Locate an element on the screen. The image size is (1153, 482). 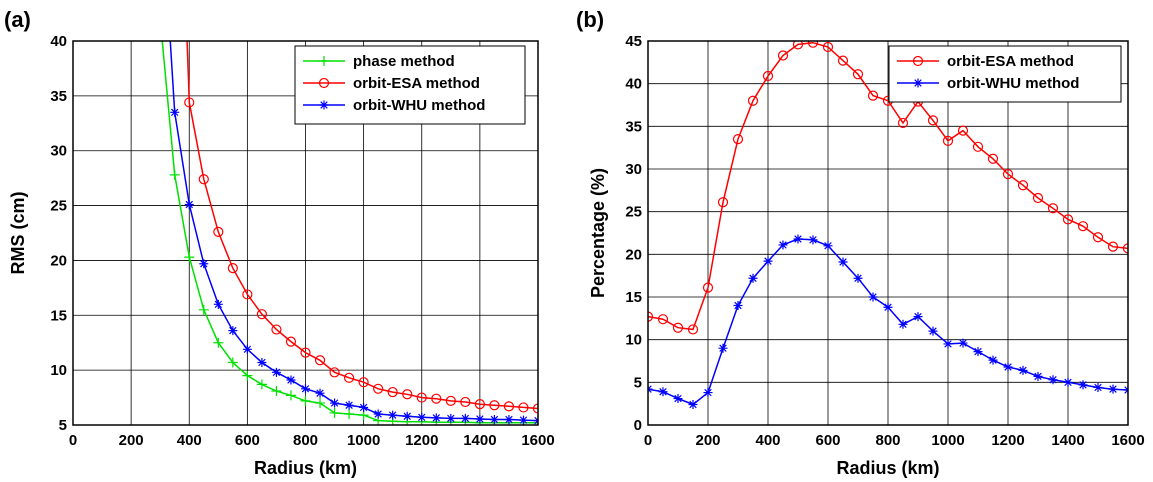
y-tick-label: 25 is located at coordinates (58, 206).